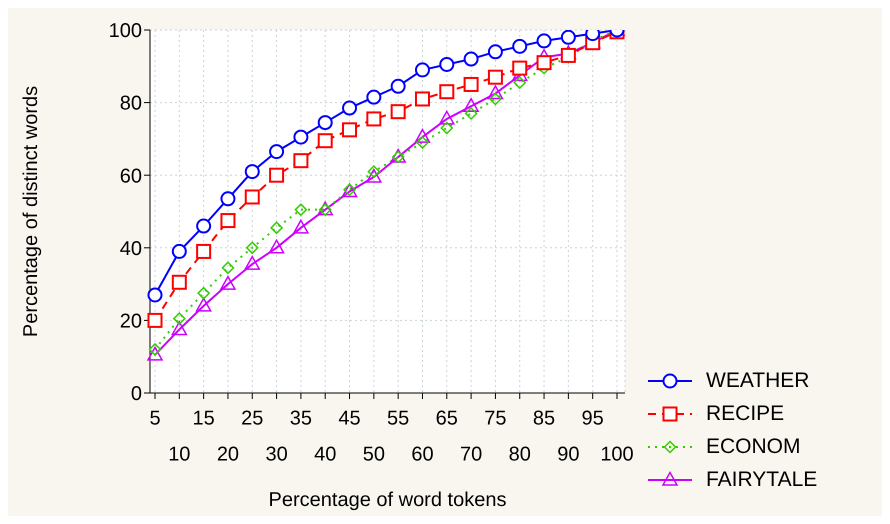 Image resolution: width=890 pixels, height=524 pixels. What do you see at coordinates (131, 321) in the screenshot?
I see `y-tick-label: 20` at bounding box center [131, 321].